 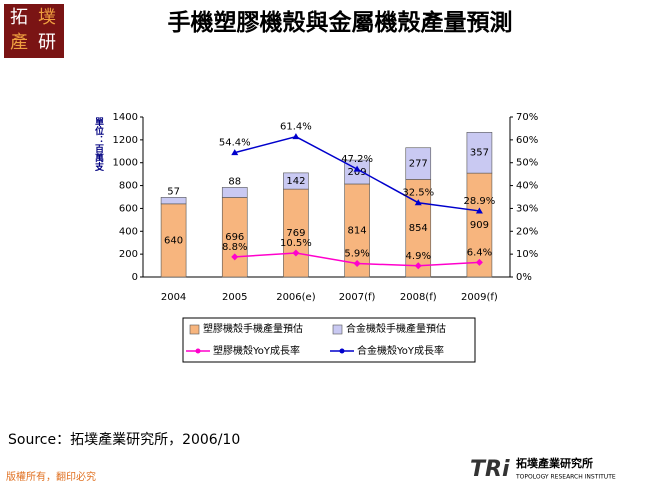 What do you see at coordinates (173, 191) in the screenshot?
I see `bar-value-label: 57` at bounding box center [173, 191].